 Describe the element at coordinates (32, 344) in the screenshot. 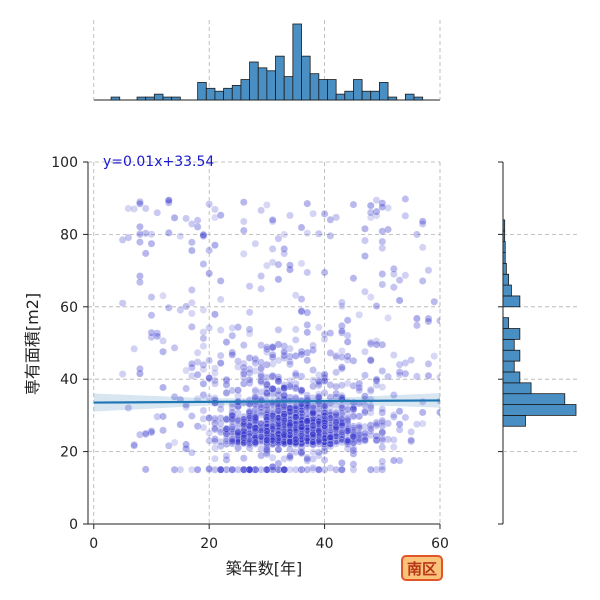

I see `y-axis-title: 専有面積[m2]` at that location.